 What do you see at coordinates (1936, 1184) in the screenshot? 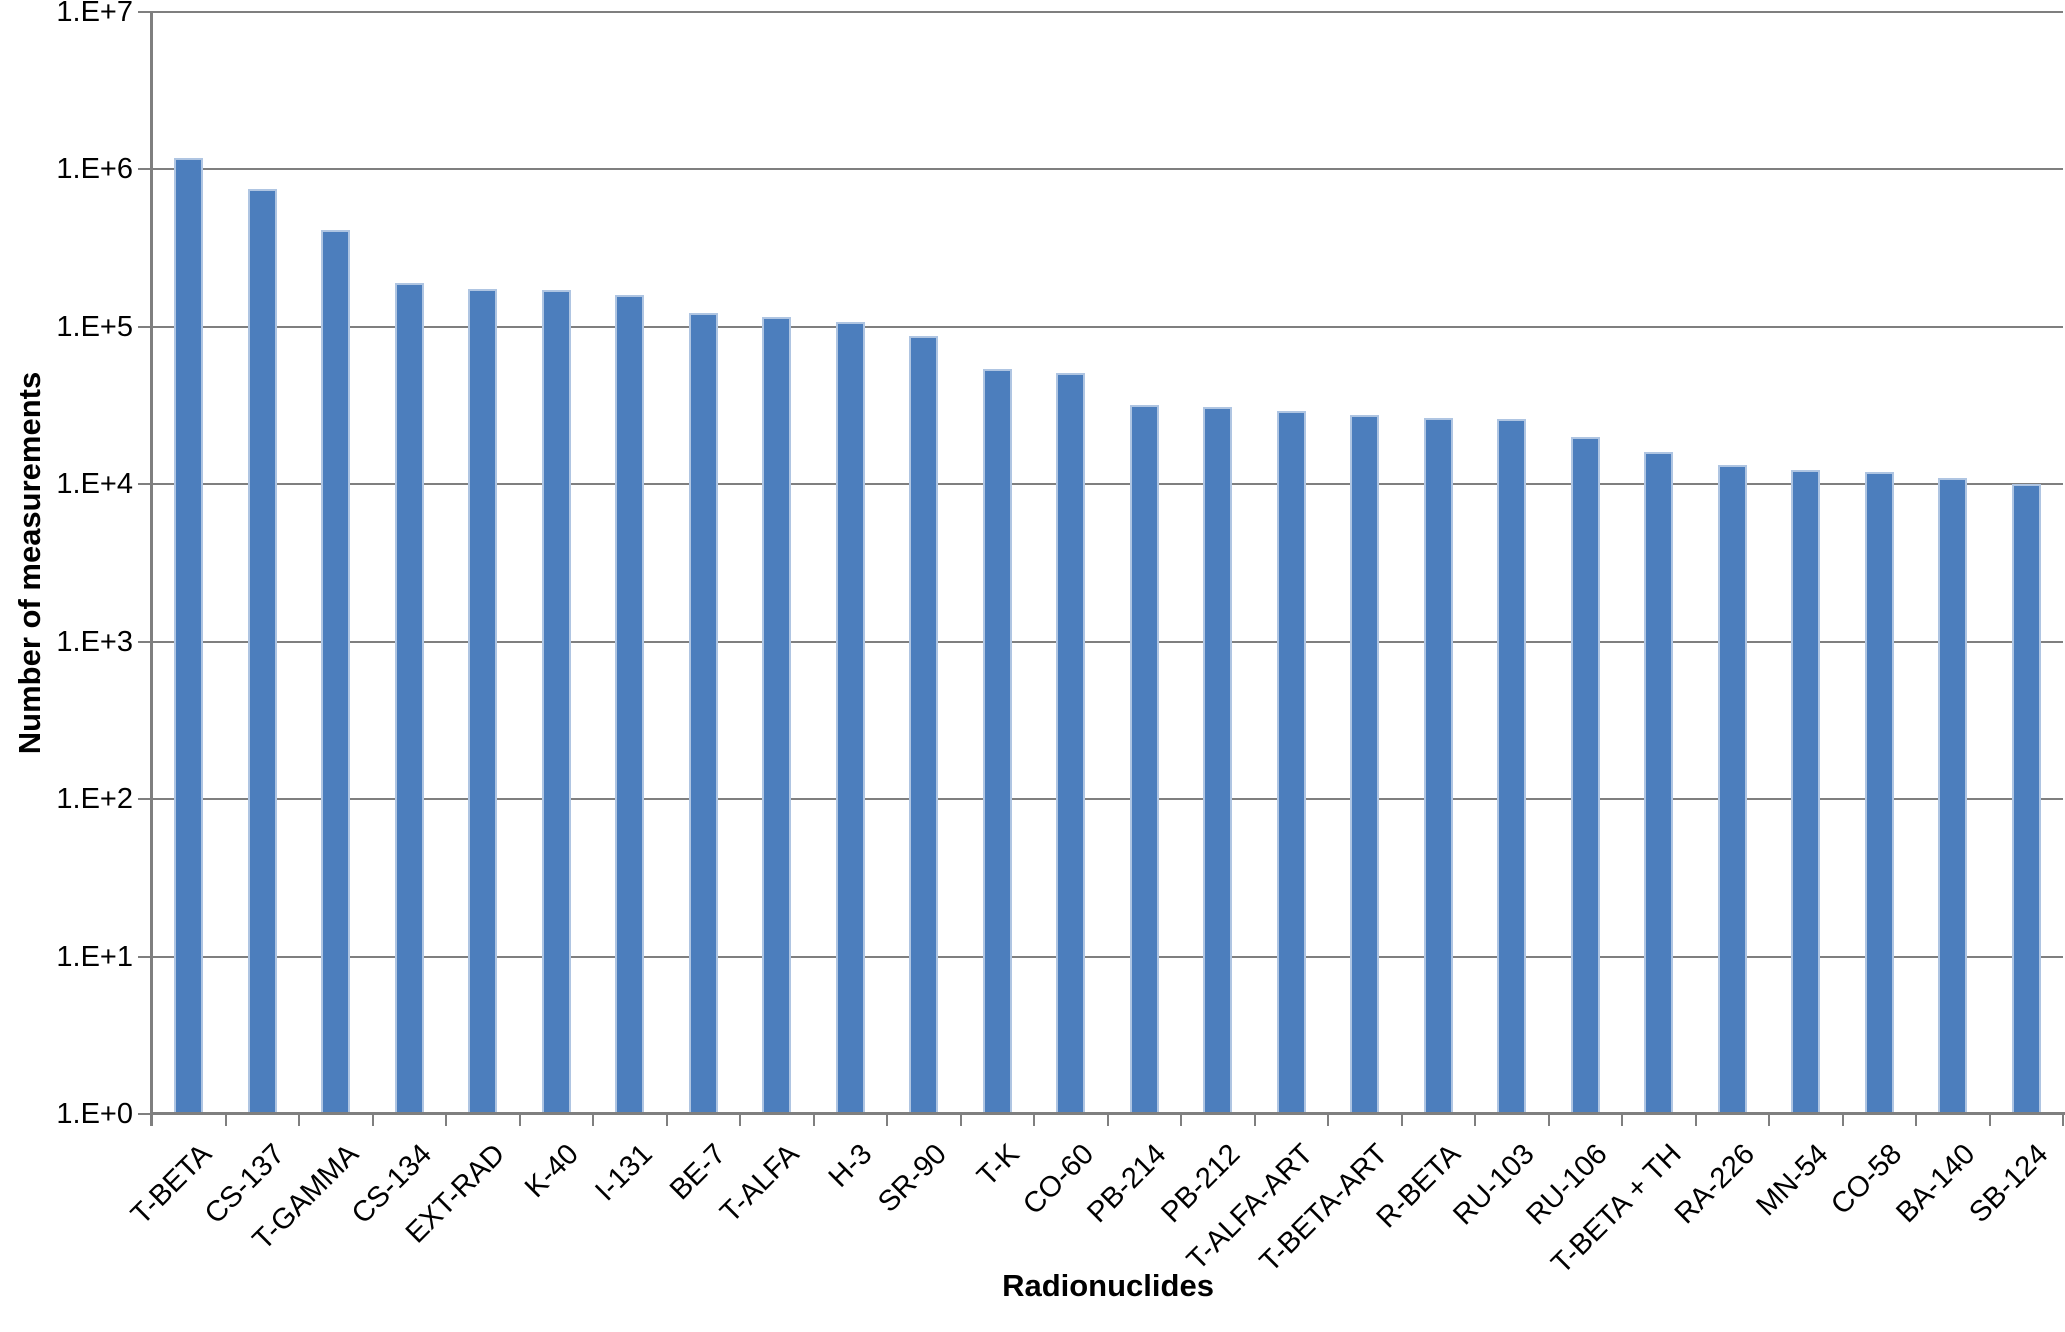
I see `x-axis-tick-label: BA-140` at bounding box center [1936, 1184].